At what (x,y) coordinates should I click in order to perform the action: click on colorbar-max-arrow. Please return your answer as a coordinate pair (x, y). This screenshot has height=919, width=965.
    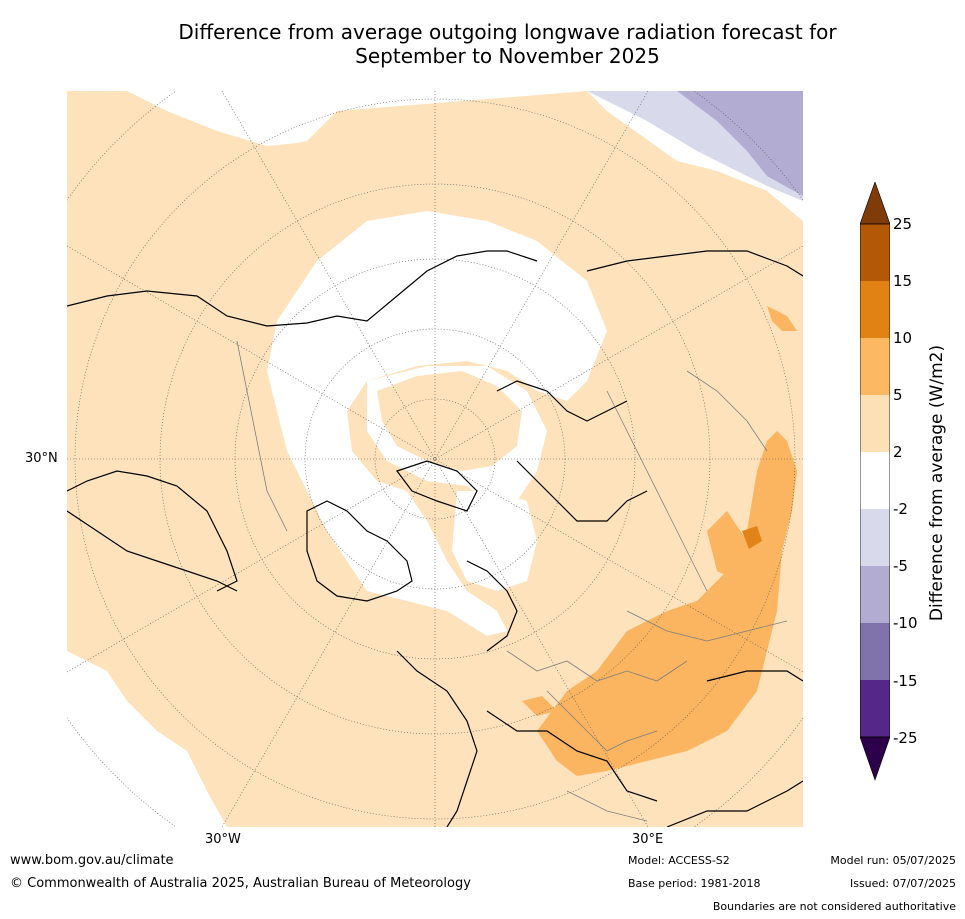
    Looking at the image, I should click on (875, 203).